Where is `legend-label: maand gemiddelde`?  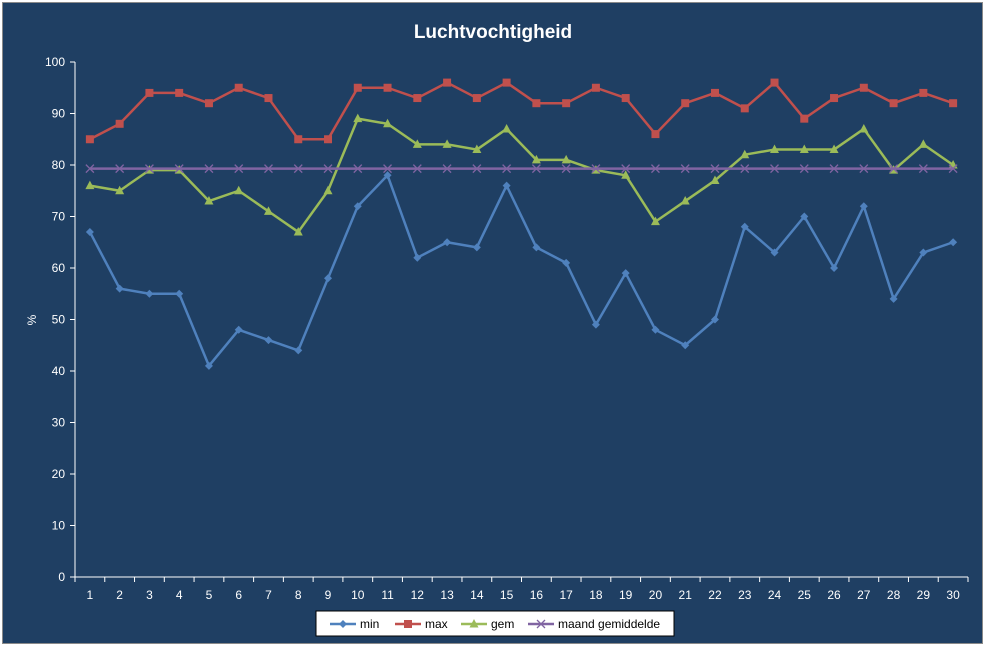 legend-label: maand gemiddelde is located at coordinates (609, 624).